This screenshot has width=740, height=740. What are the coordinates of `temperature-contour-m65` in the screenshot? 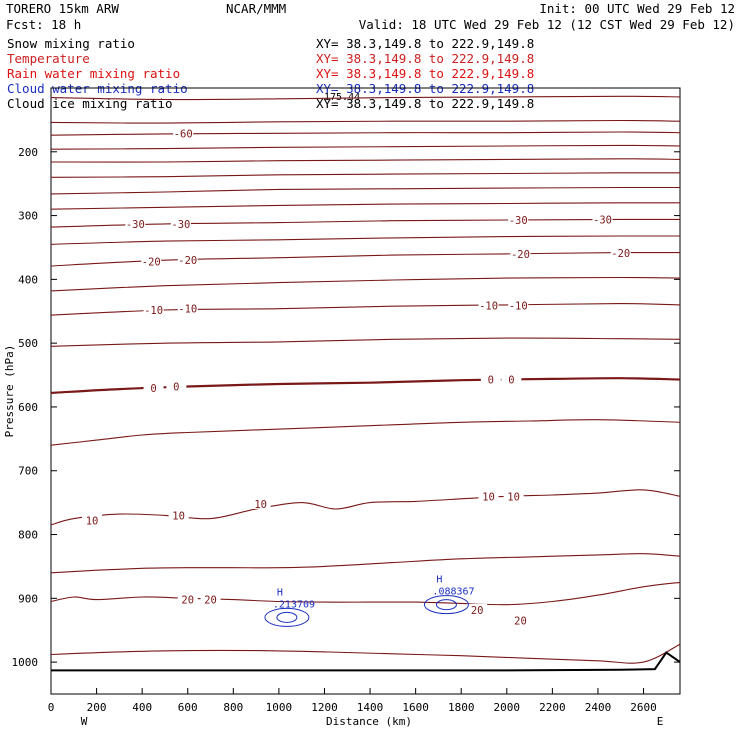 It's located at (365, 121).